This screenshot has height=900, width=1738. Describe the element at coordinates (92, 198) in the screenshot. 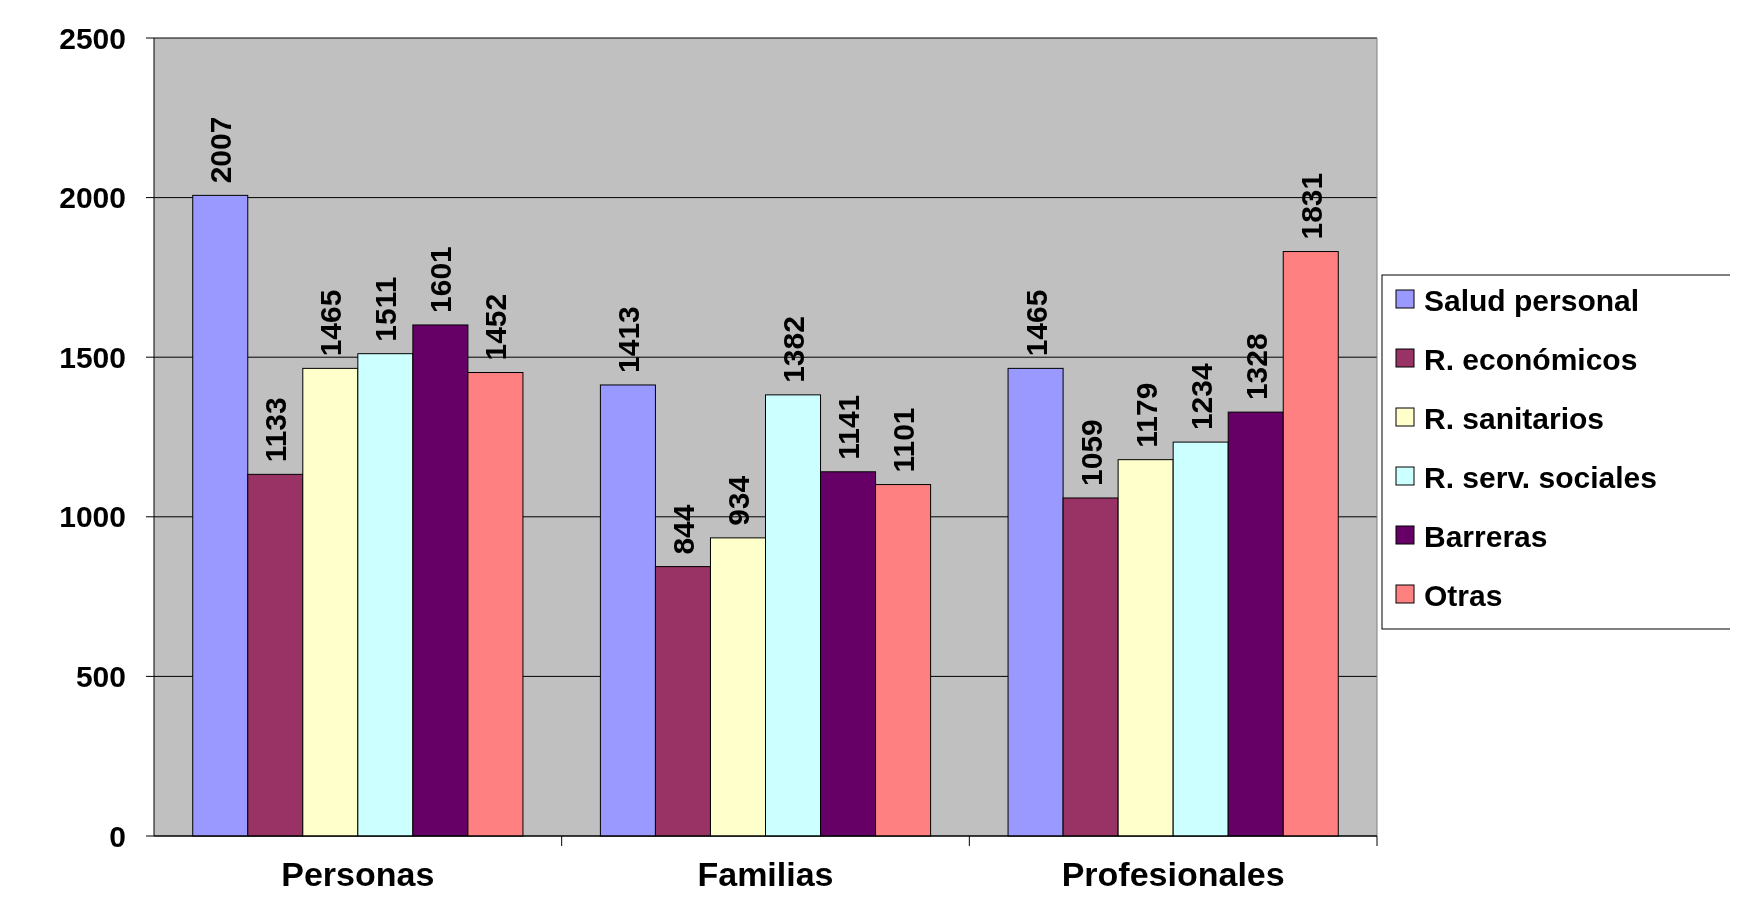

I see `y-tick-label: 2000` at that location.